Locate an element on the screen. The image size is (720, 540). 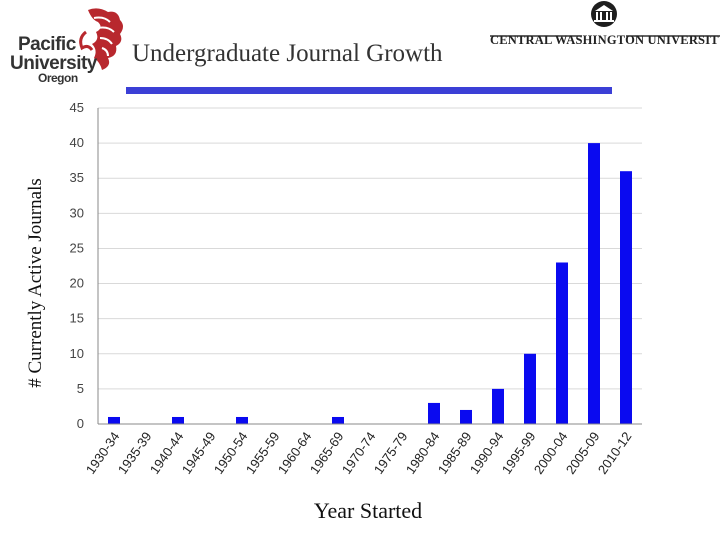
y-tick-label: 40 is located at coordinates (77, 142).